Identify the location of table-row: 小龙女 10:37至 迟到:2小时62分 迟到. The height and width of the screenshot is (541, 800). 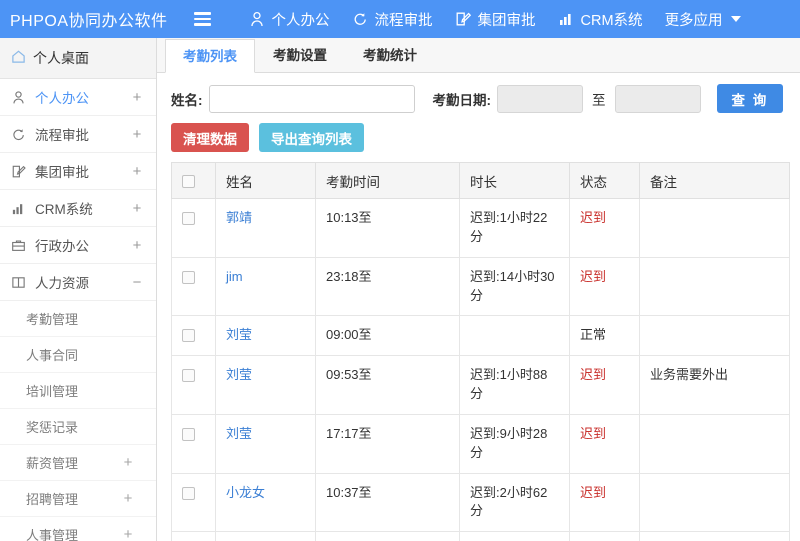
(480, 502).